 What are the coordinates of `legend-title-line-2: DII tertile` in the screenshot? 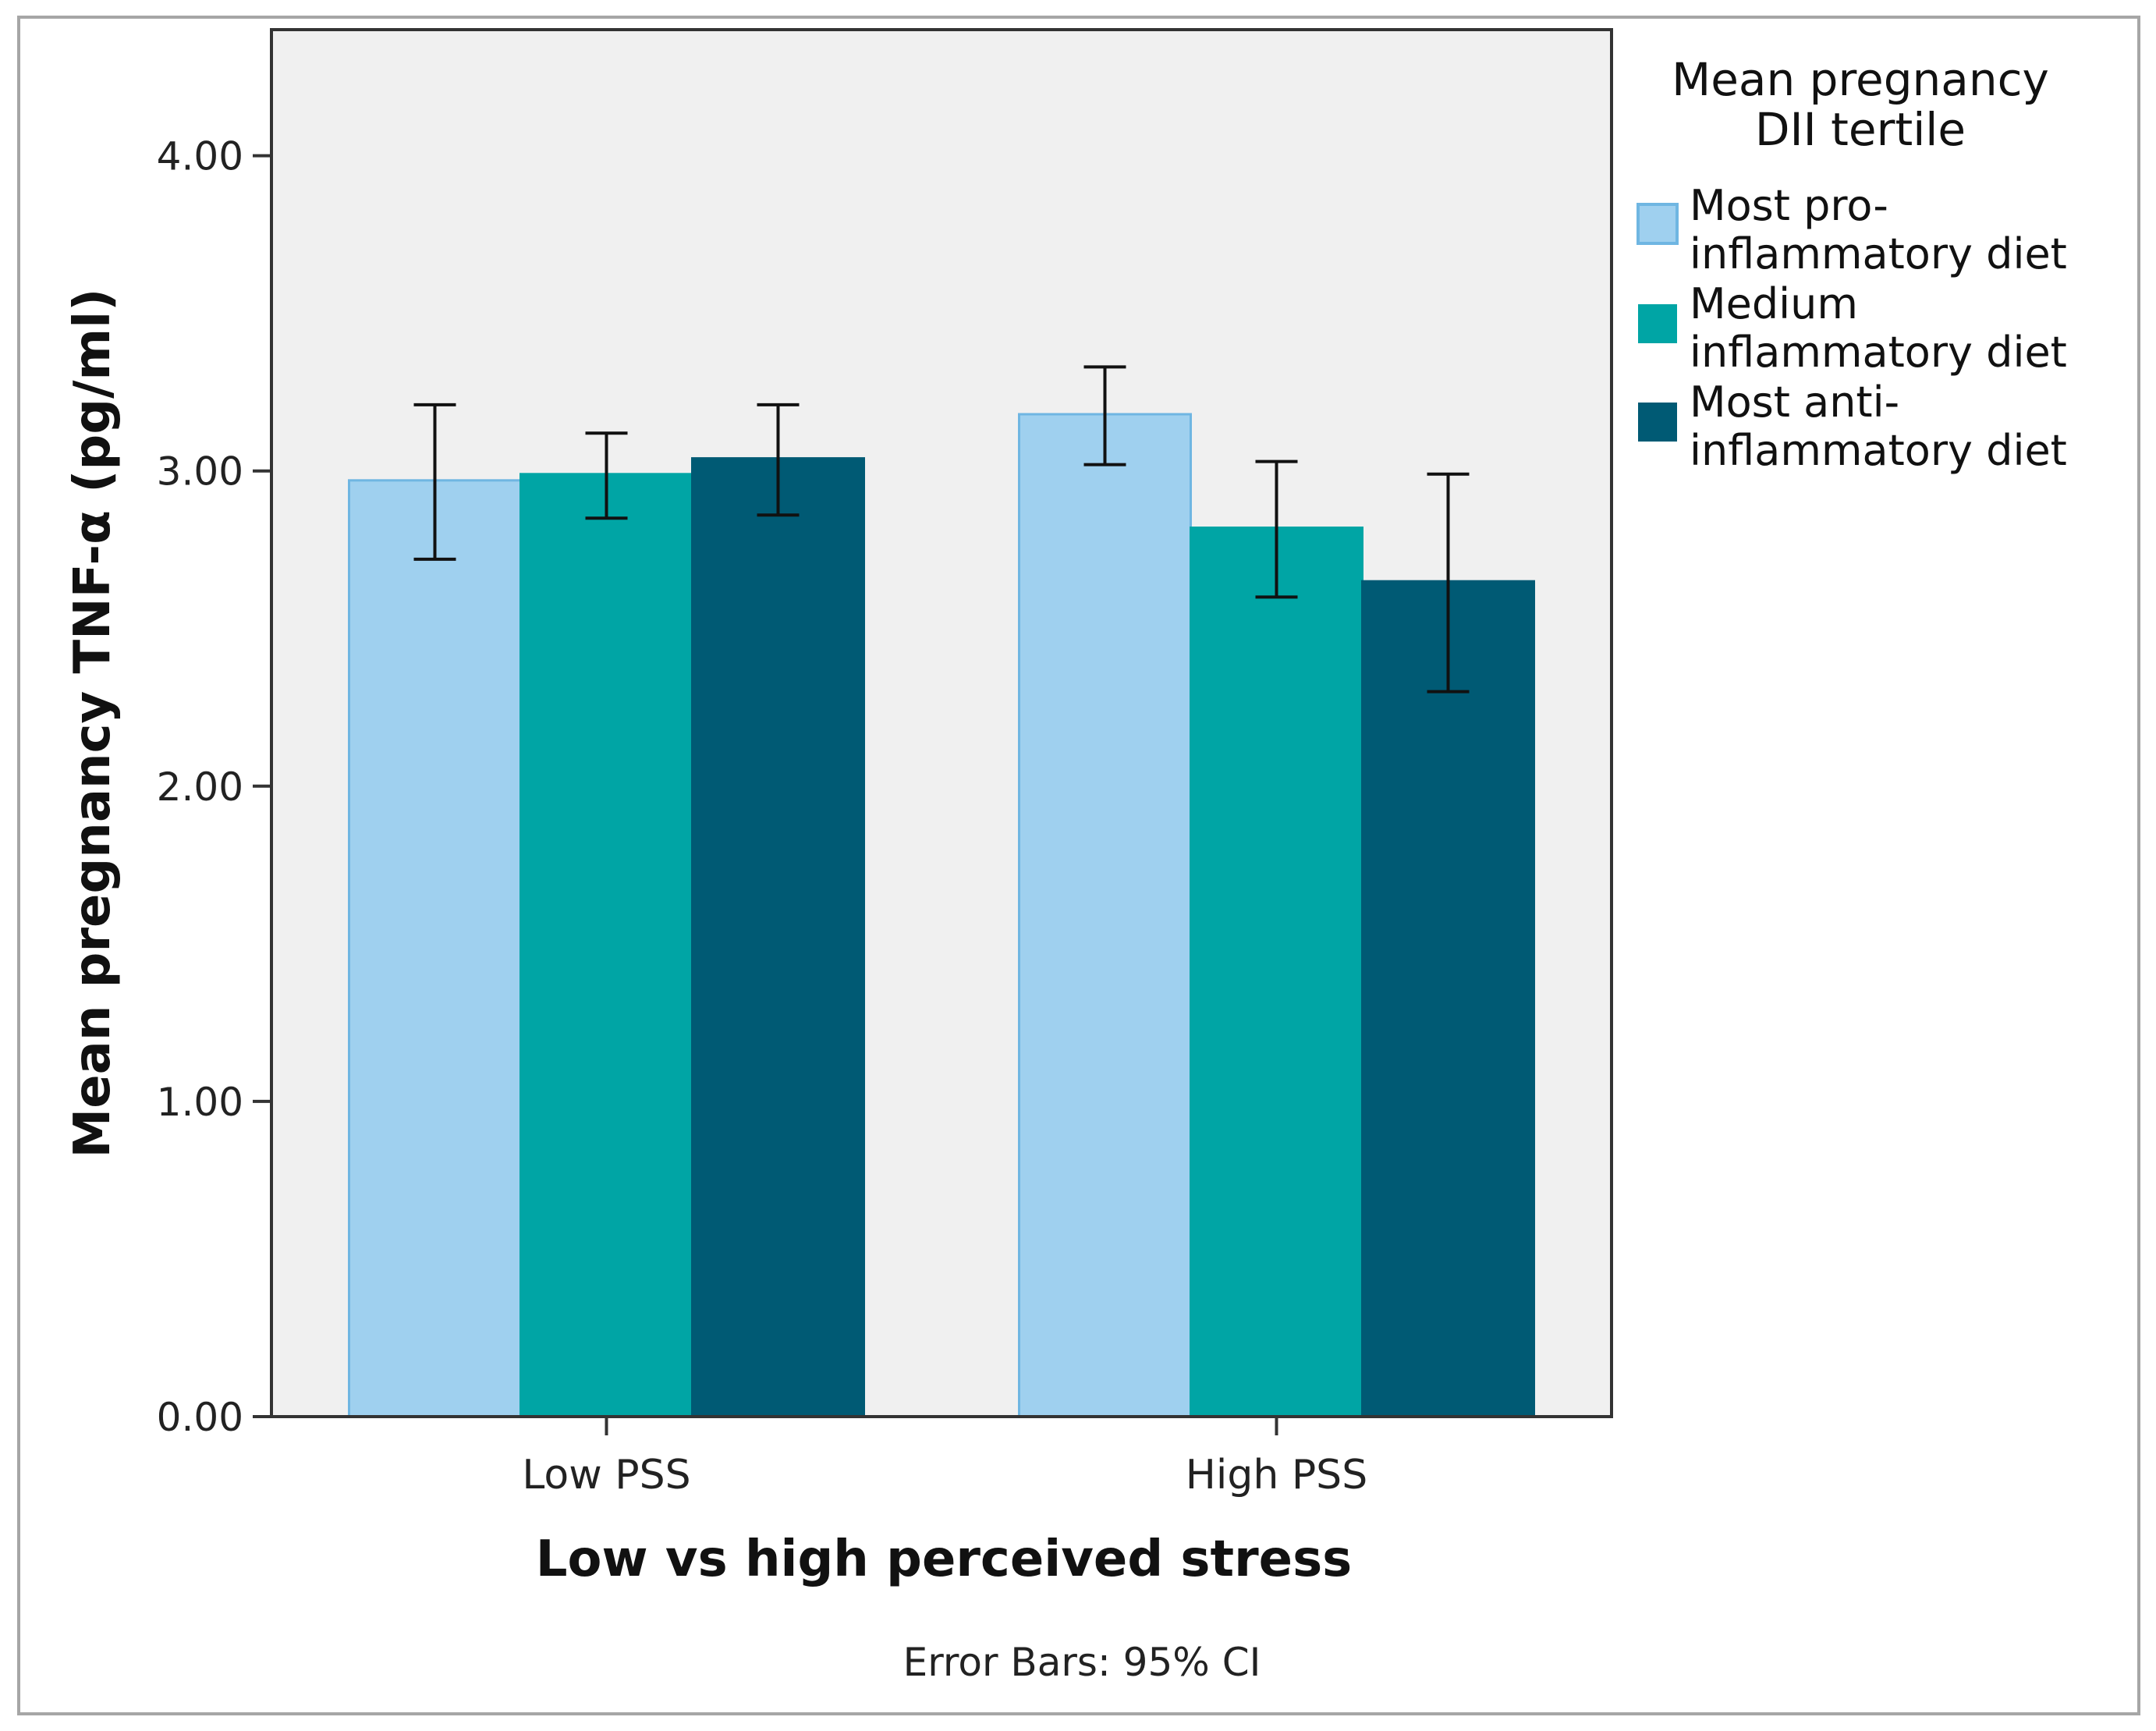 It's located at (1860, 129).